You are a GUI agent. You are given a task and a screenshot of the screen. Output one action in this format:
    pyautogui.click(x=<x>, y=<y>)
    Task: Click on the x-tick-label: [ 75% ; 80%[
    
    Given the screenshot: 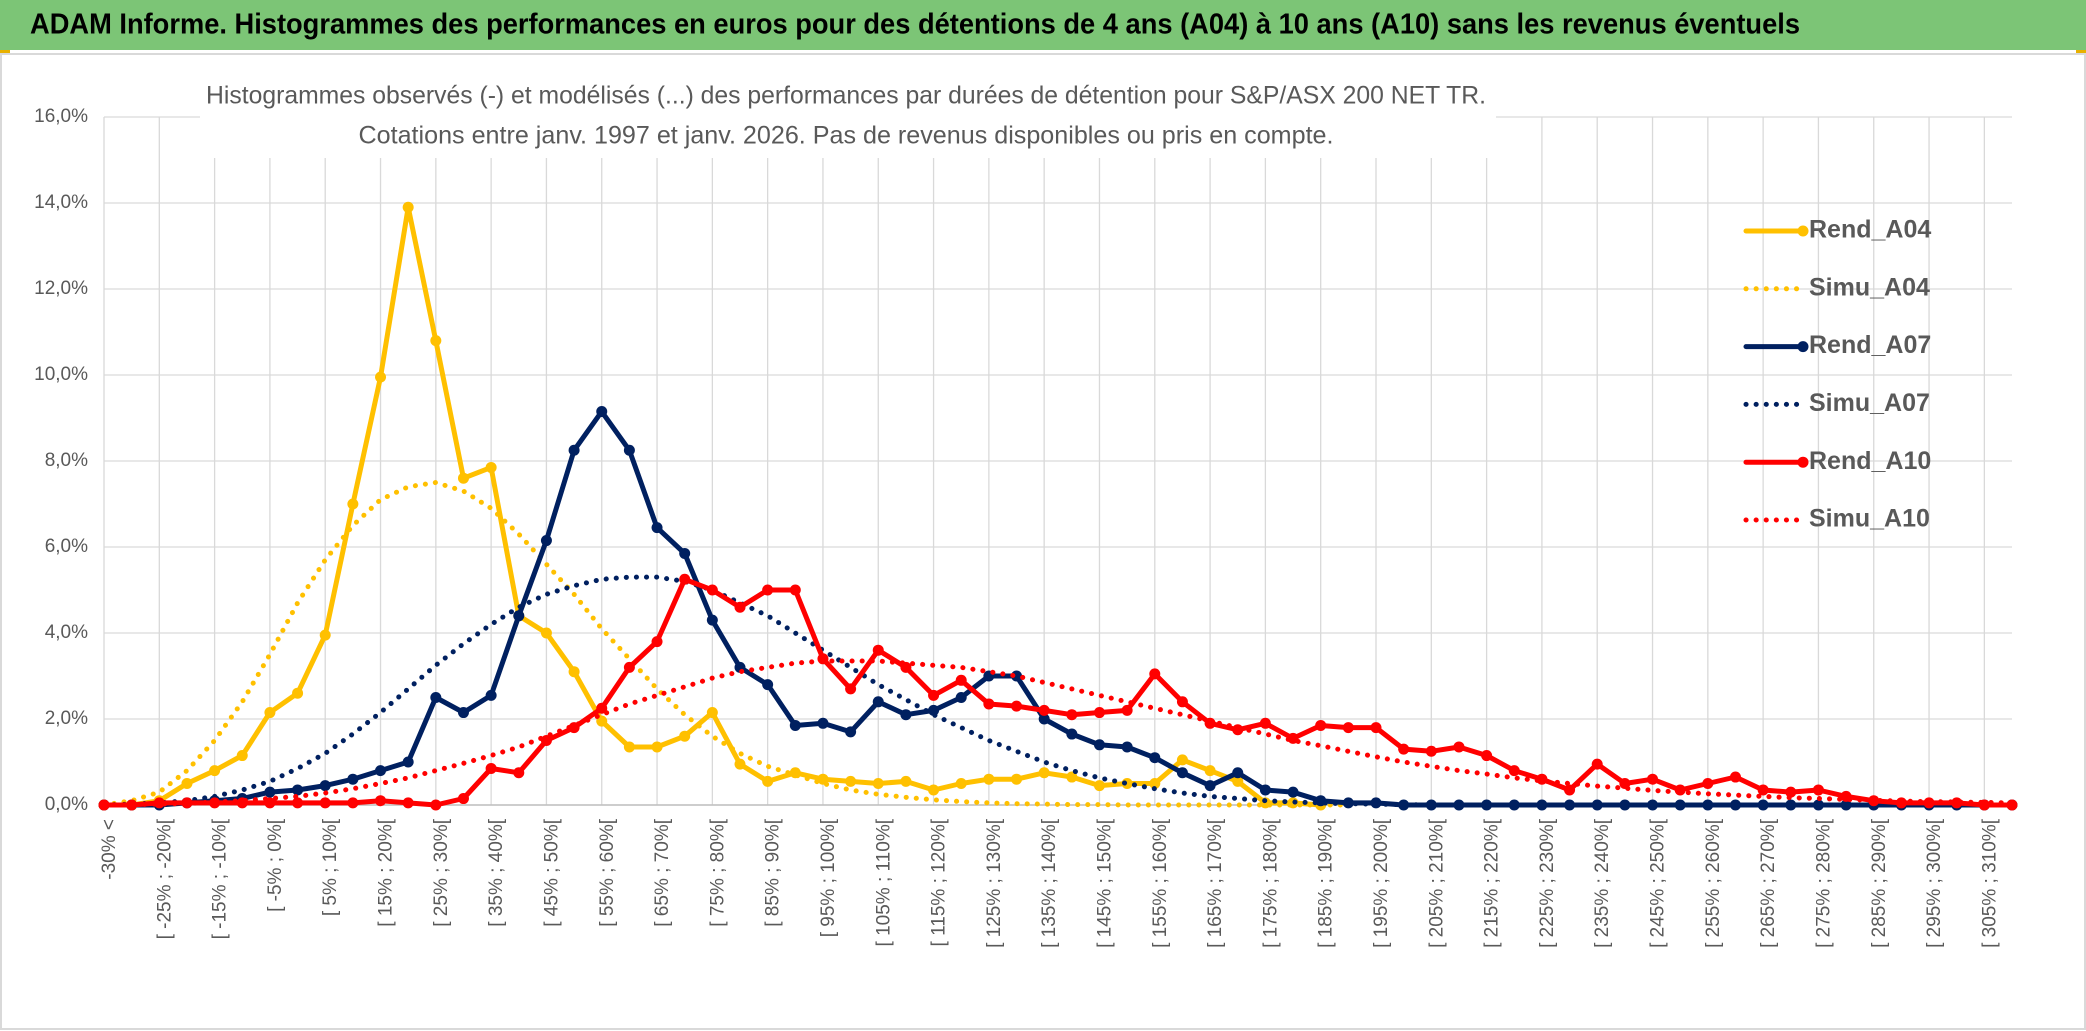 What is the action you would take?
    pyautogui.click(x=717, y=872)
    